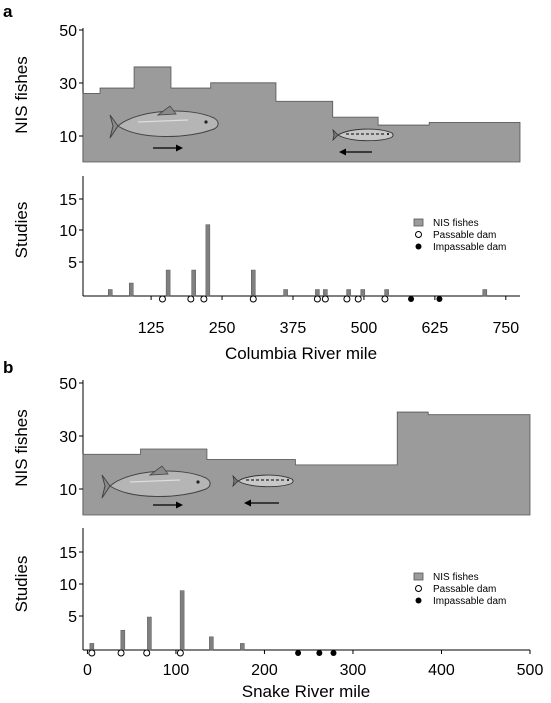 This screenshot has width=551, height=703. I want to click on xtick-label-a-0: 125, so click(151, 328).